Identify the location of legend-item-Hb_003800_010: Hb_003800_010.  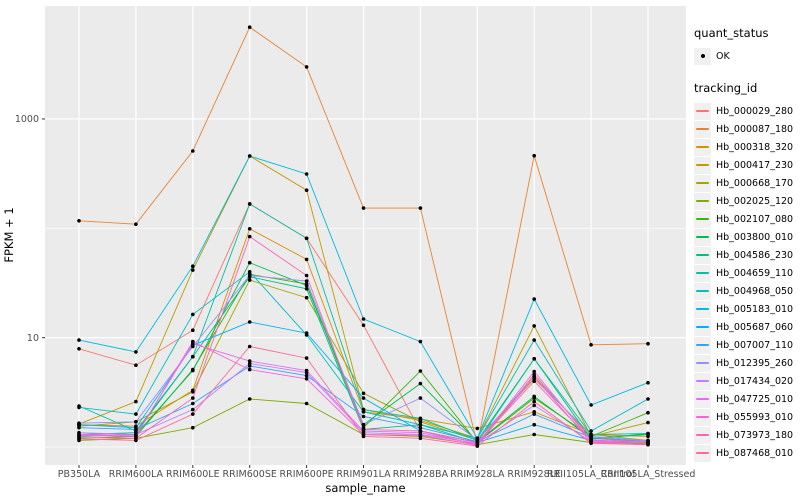
(746, 237).